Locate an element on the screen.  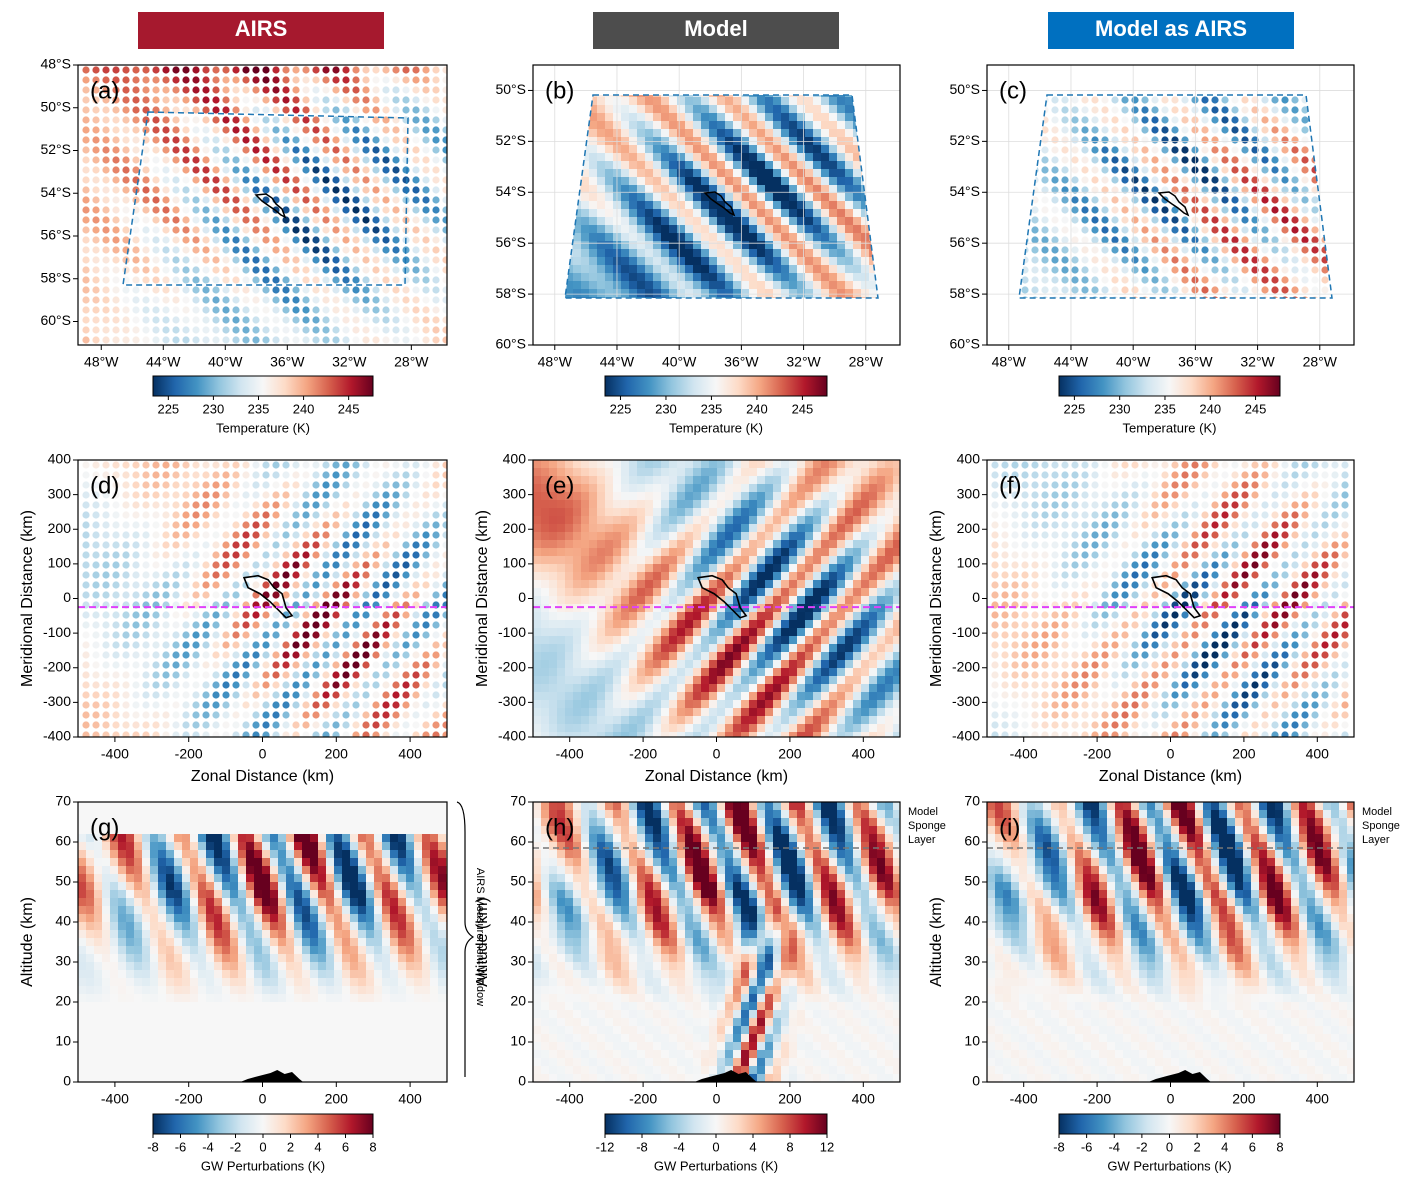
x-tick-label: 400 is located at coordinates (410, 754).